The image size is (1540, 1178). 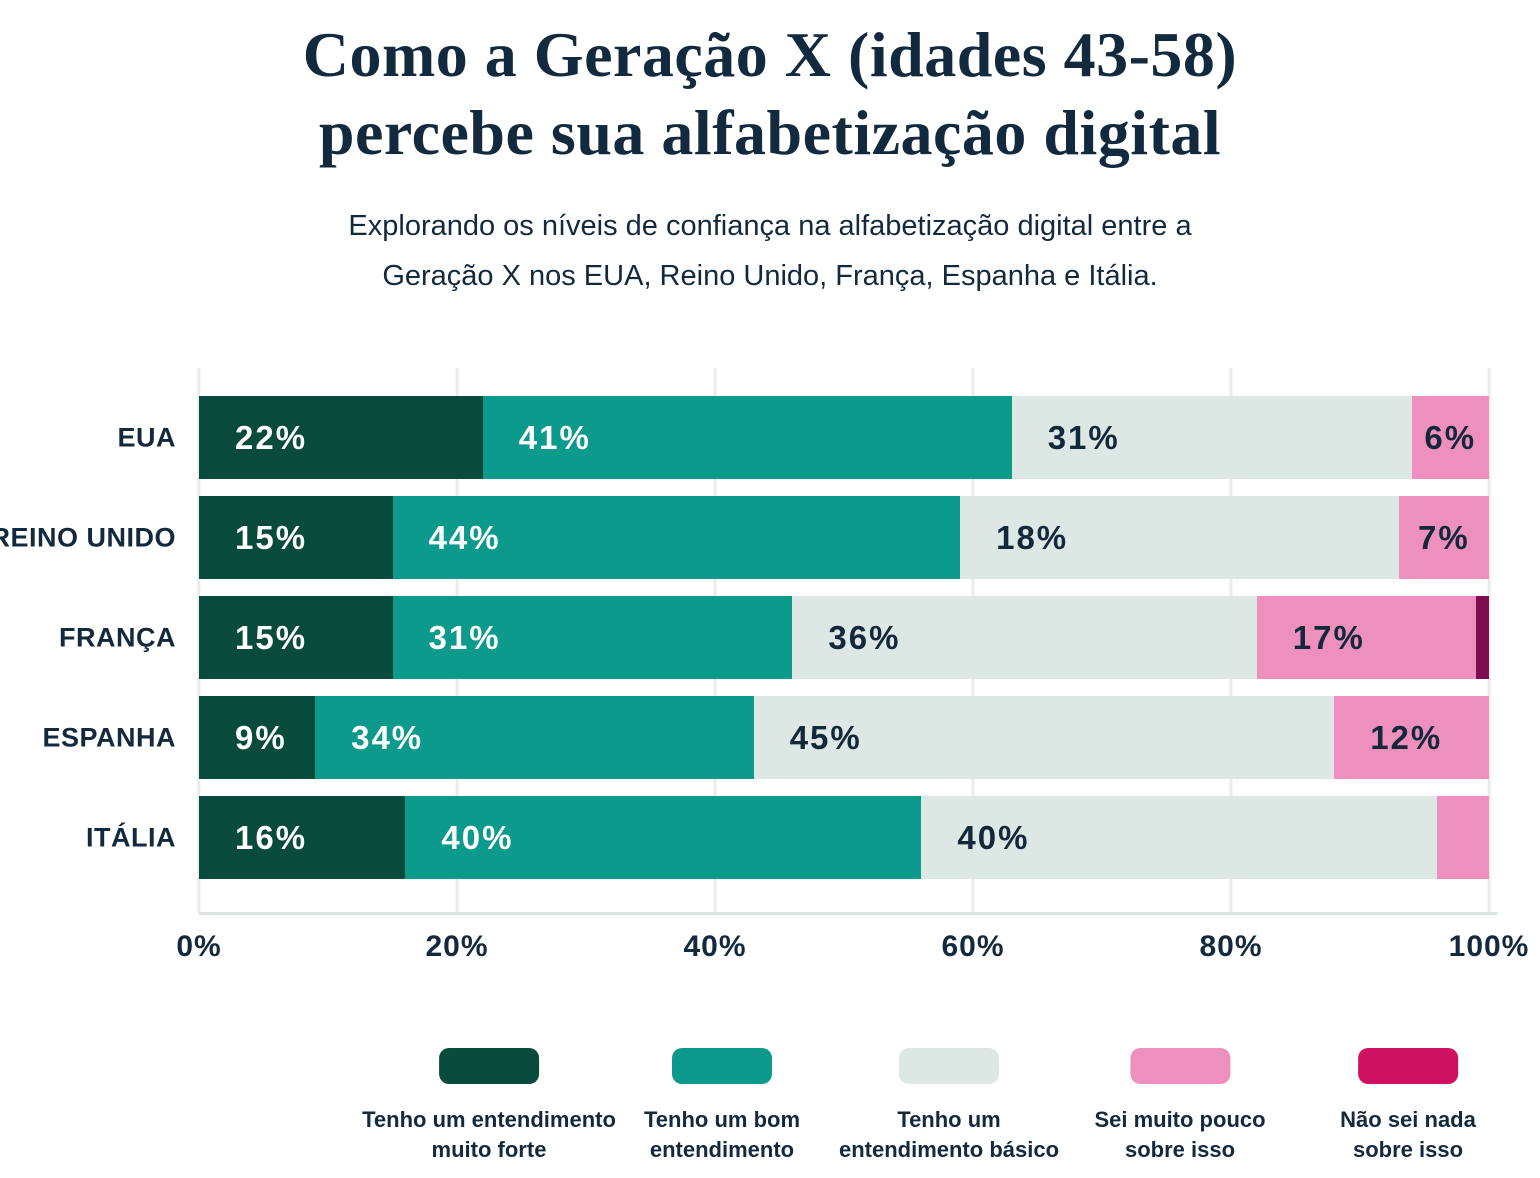 I want to click on legend-item-light_grey: Tenho um entendimento básico, so click(x=949, y=1107).